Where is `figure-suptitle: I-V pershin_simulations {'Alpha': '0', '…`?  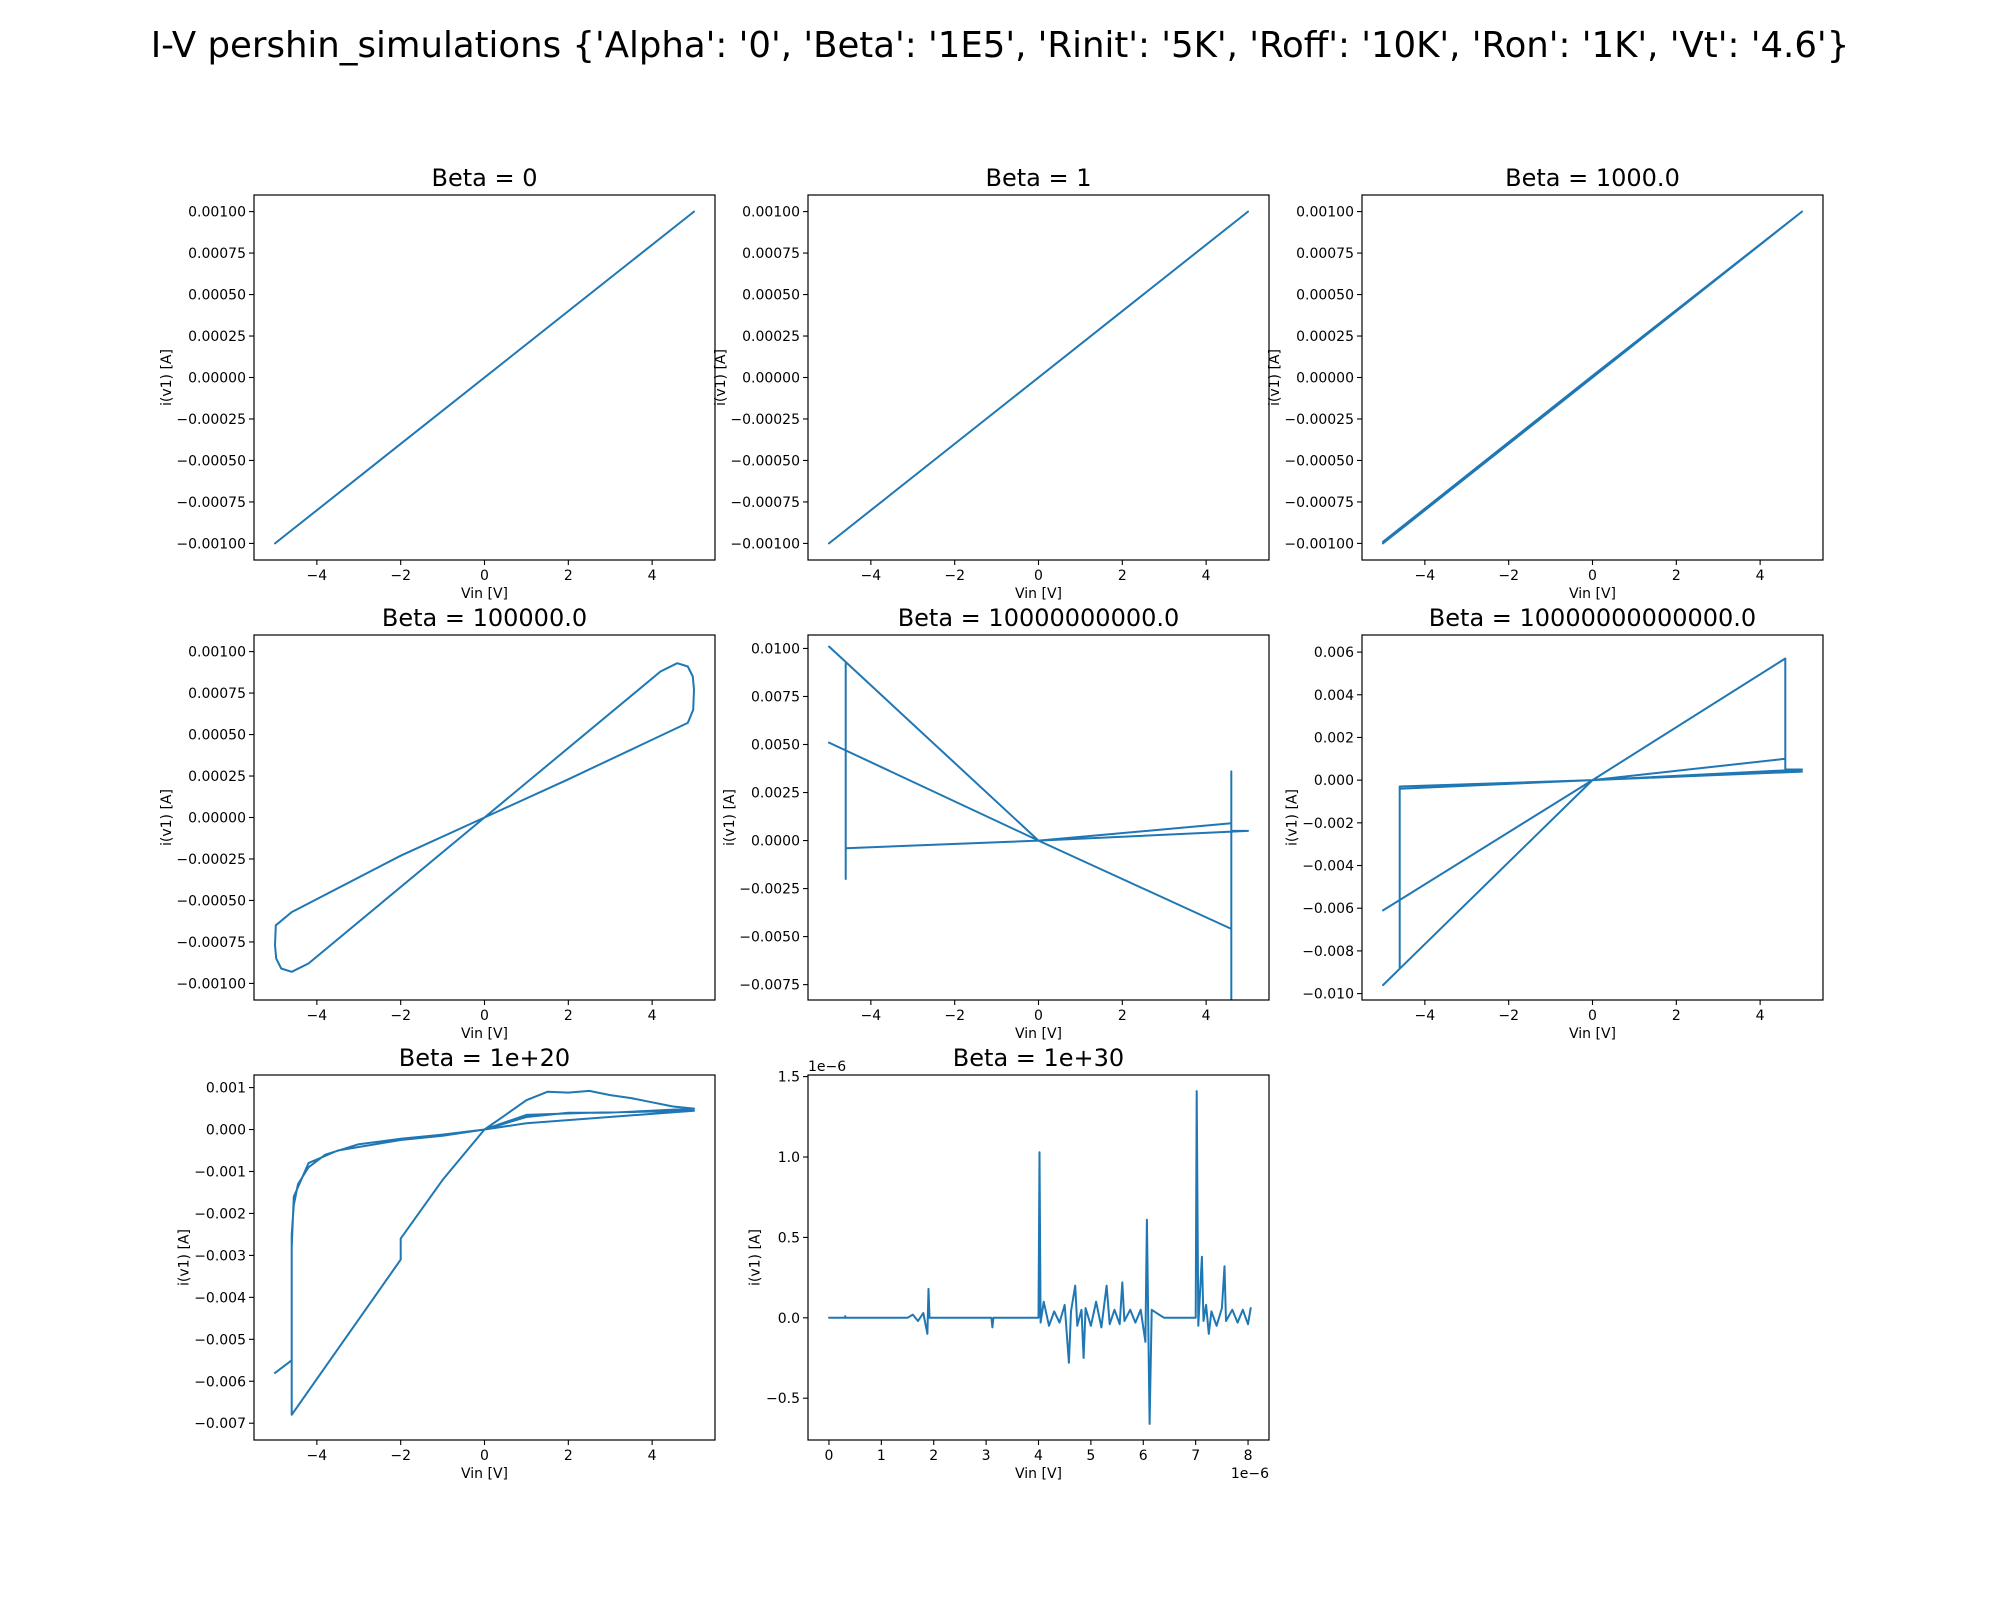 figure-suptitle: I-V pershin_simulations {'Alpha': '0', '… is located at coordinates (1000, 45).